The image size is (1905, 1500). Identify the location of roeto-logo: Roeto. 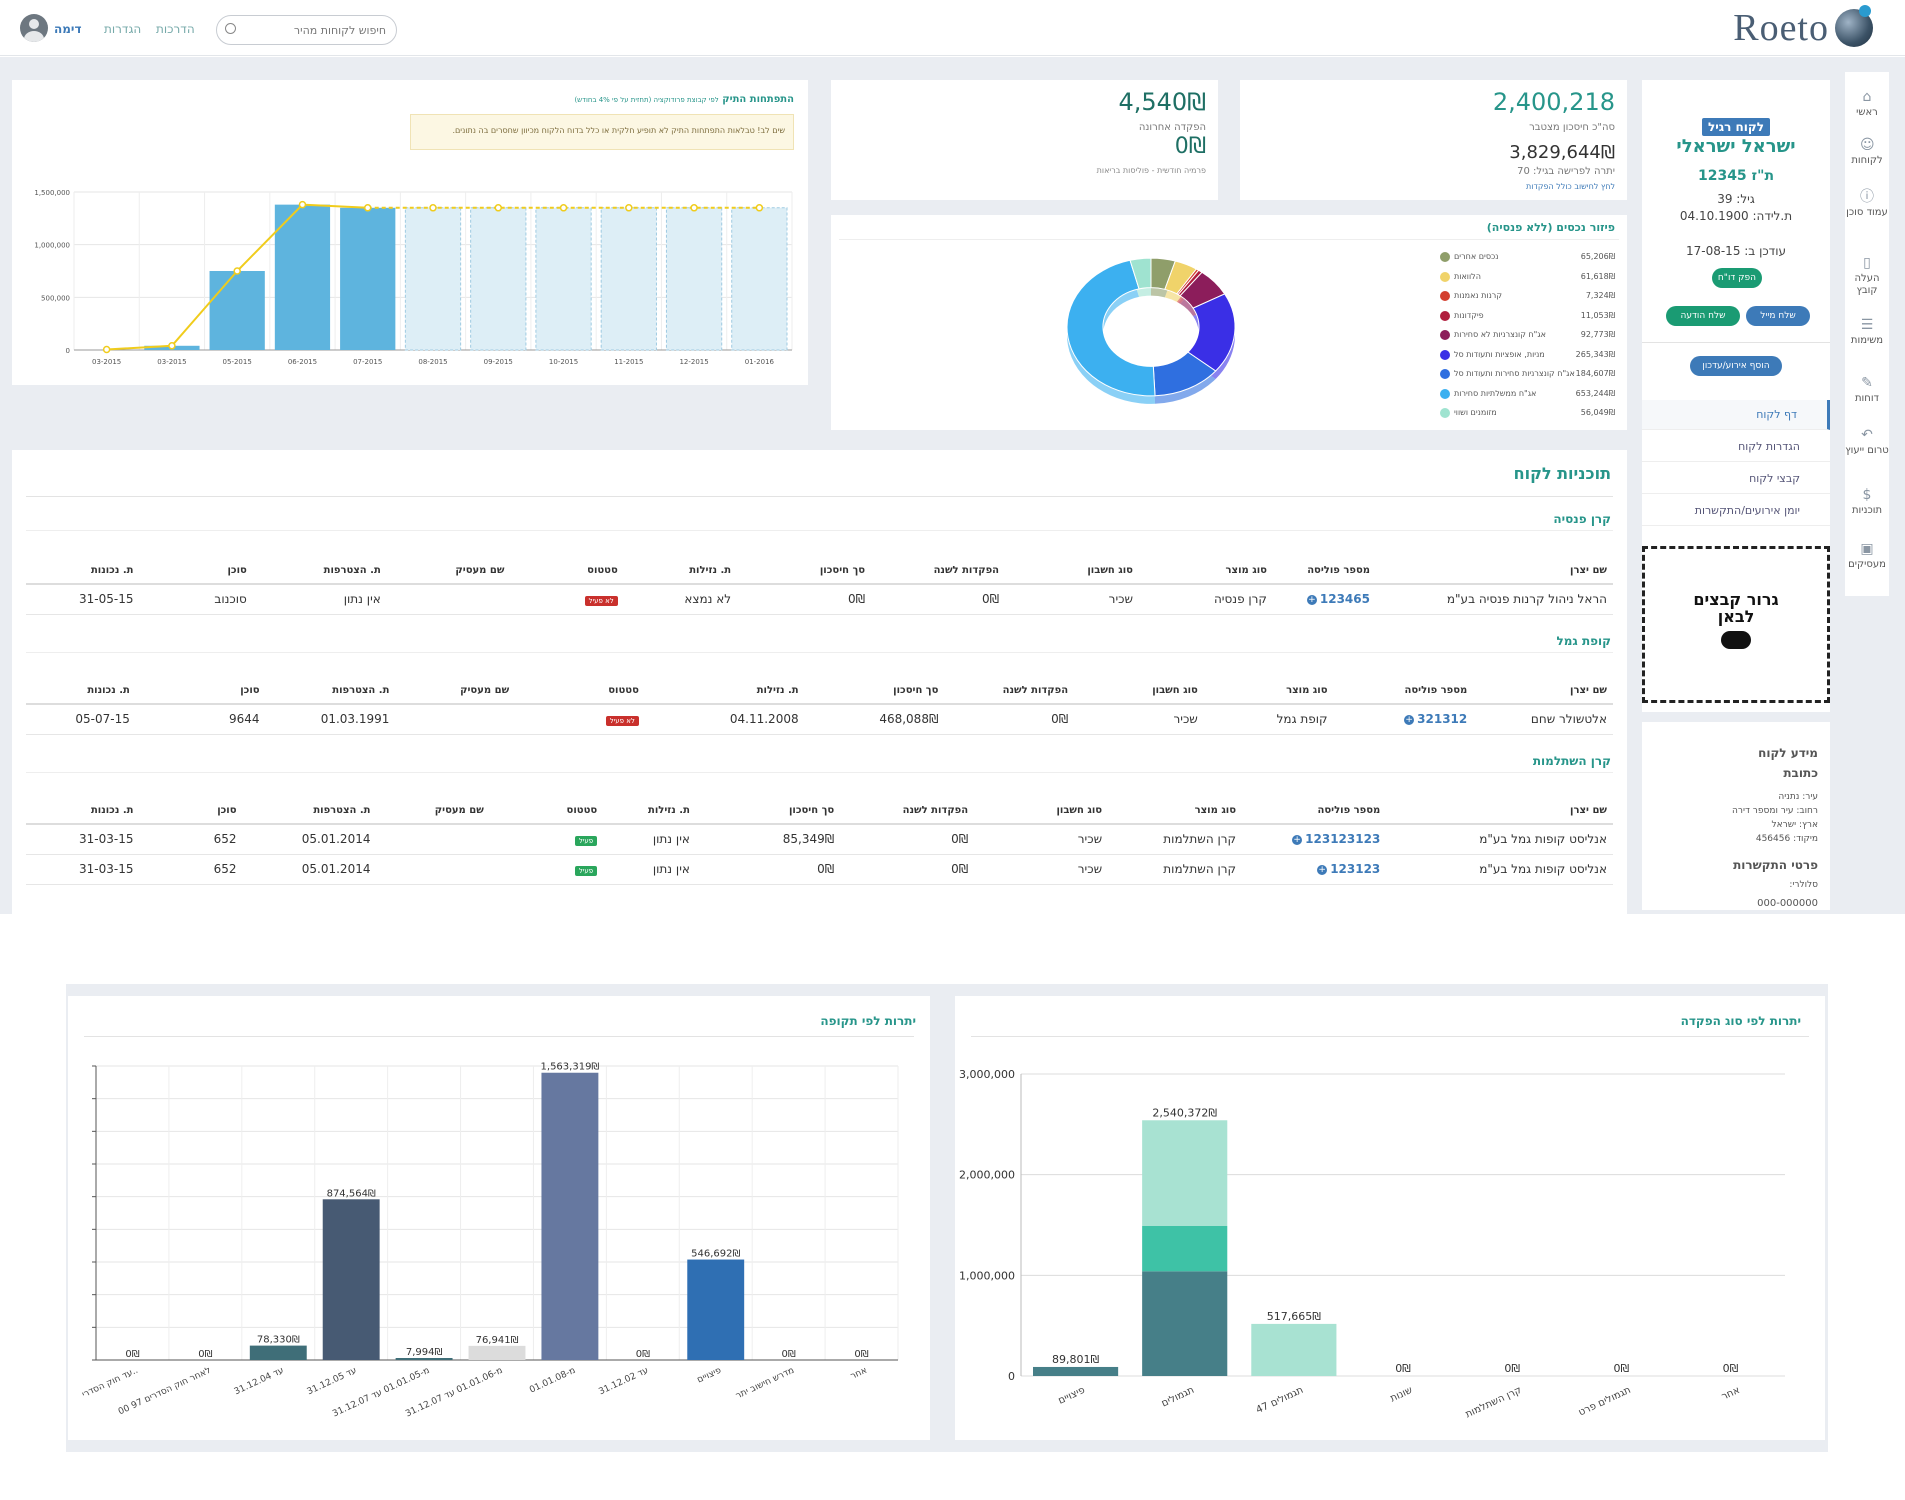
(1803, 27).